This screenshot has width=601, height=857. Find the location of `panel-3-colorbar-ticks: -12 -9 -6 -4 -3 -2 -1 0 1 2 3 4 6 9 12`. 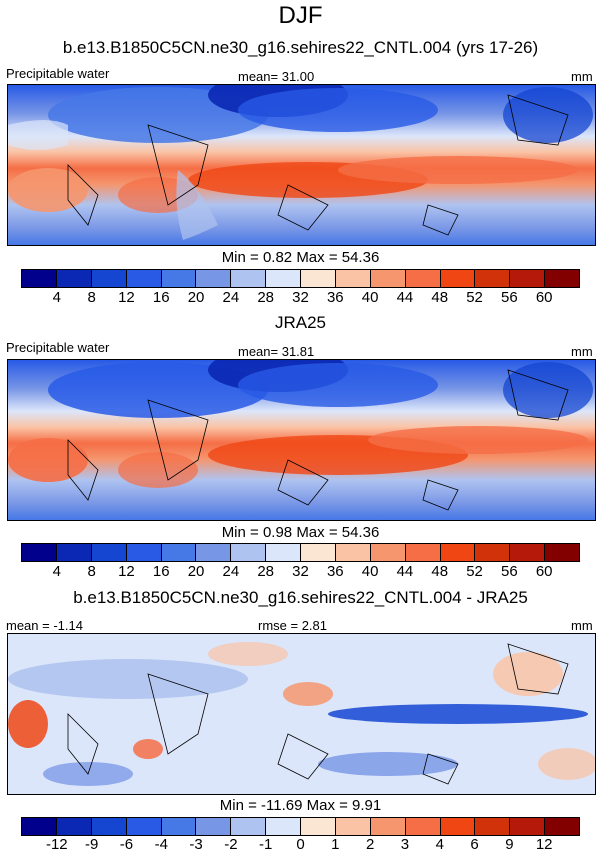

panel-3-colorbar-ticks: -12 -9 -6 -4 -3 -2 -1 0 1 2 3 4 6 9 12 is located at coordinates (300, 846).